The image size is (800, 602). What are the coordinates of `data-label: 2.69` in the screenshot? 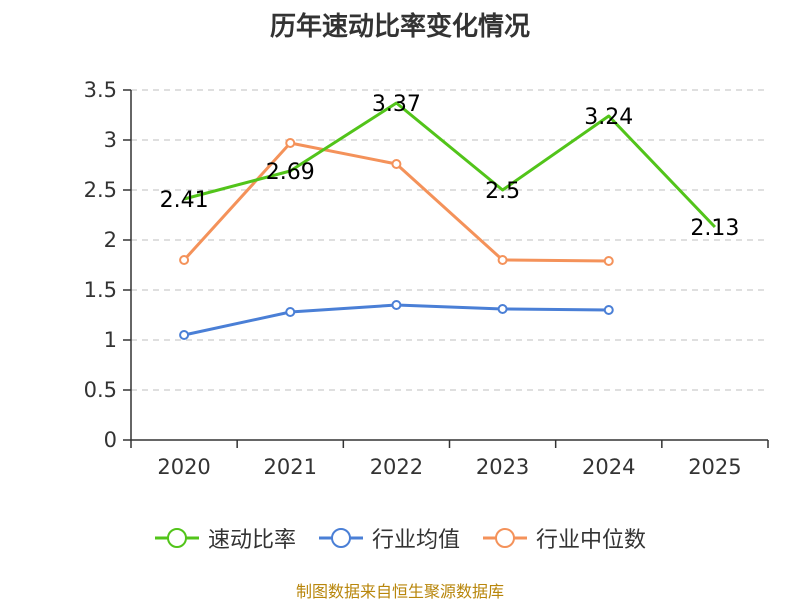 It's located at (290, 172).